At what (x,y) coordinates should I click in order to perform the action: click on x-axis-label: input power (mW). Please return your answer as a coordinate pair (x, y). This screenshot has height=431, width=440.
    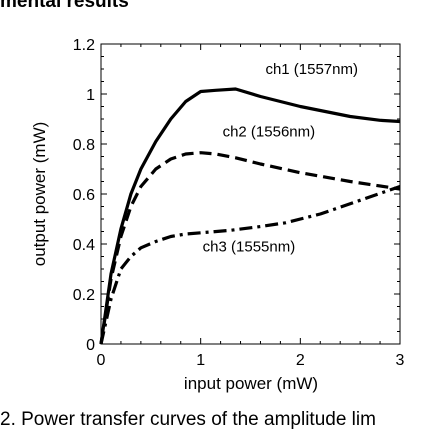
    Looking at the image, I should click on (251, 383).